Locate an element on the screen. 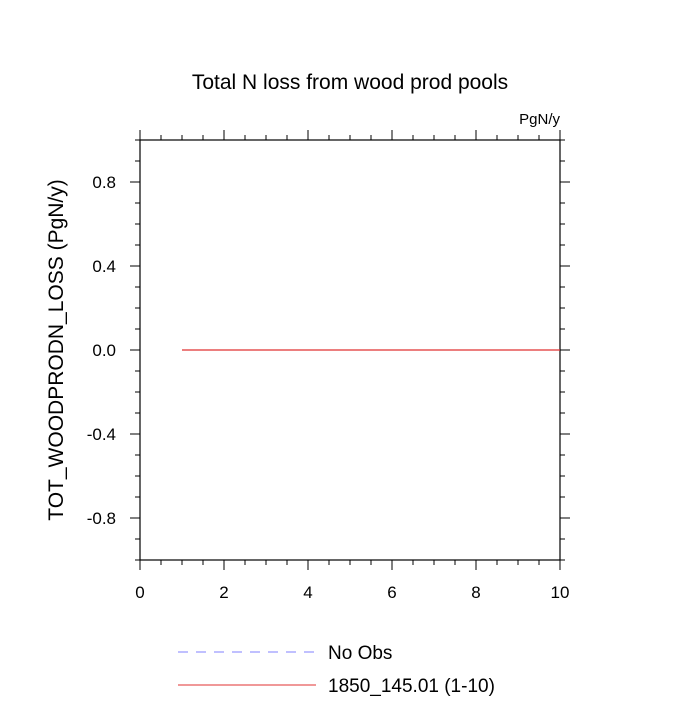  x-tick-label: 4 is located at coordinates (307, 592).